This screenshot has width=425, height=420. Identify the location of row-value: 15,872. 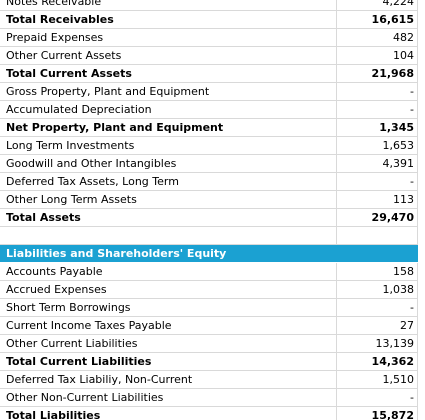
(377, 413).